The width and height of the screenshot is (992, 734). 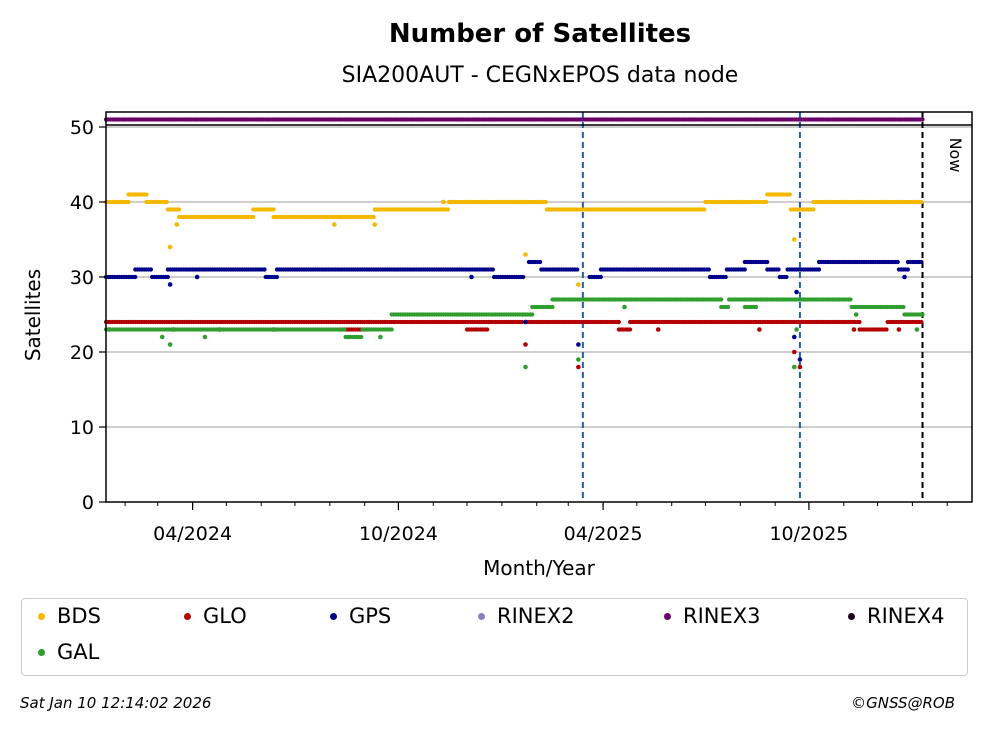 I want to click on legend-item-gps: GPS, so click(x=360, y=616).